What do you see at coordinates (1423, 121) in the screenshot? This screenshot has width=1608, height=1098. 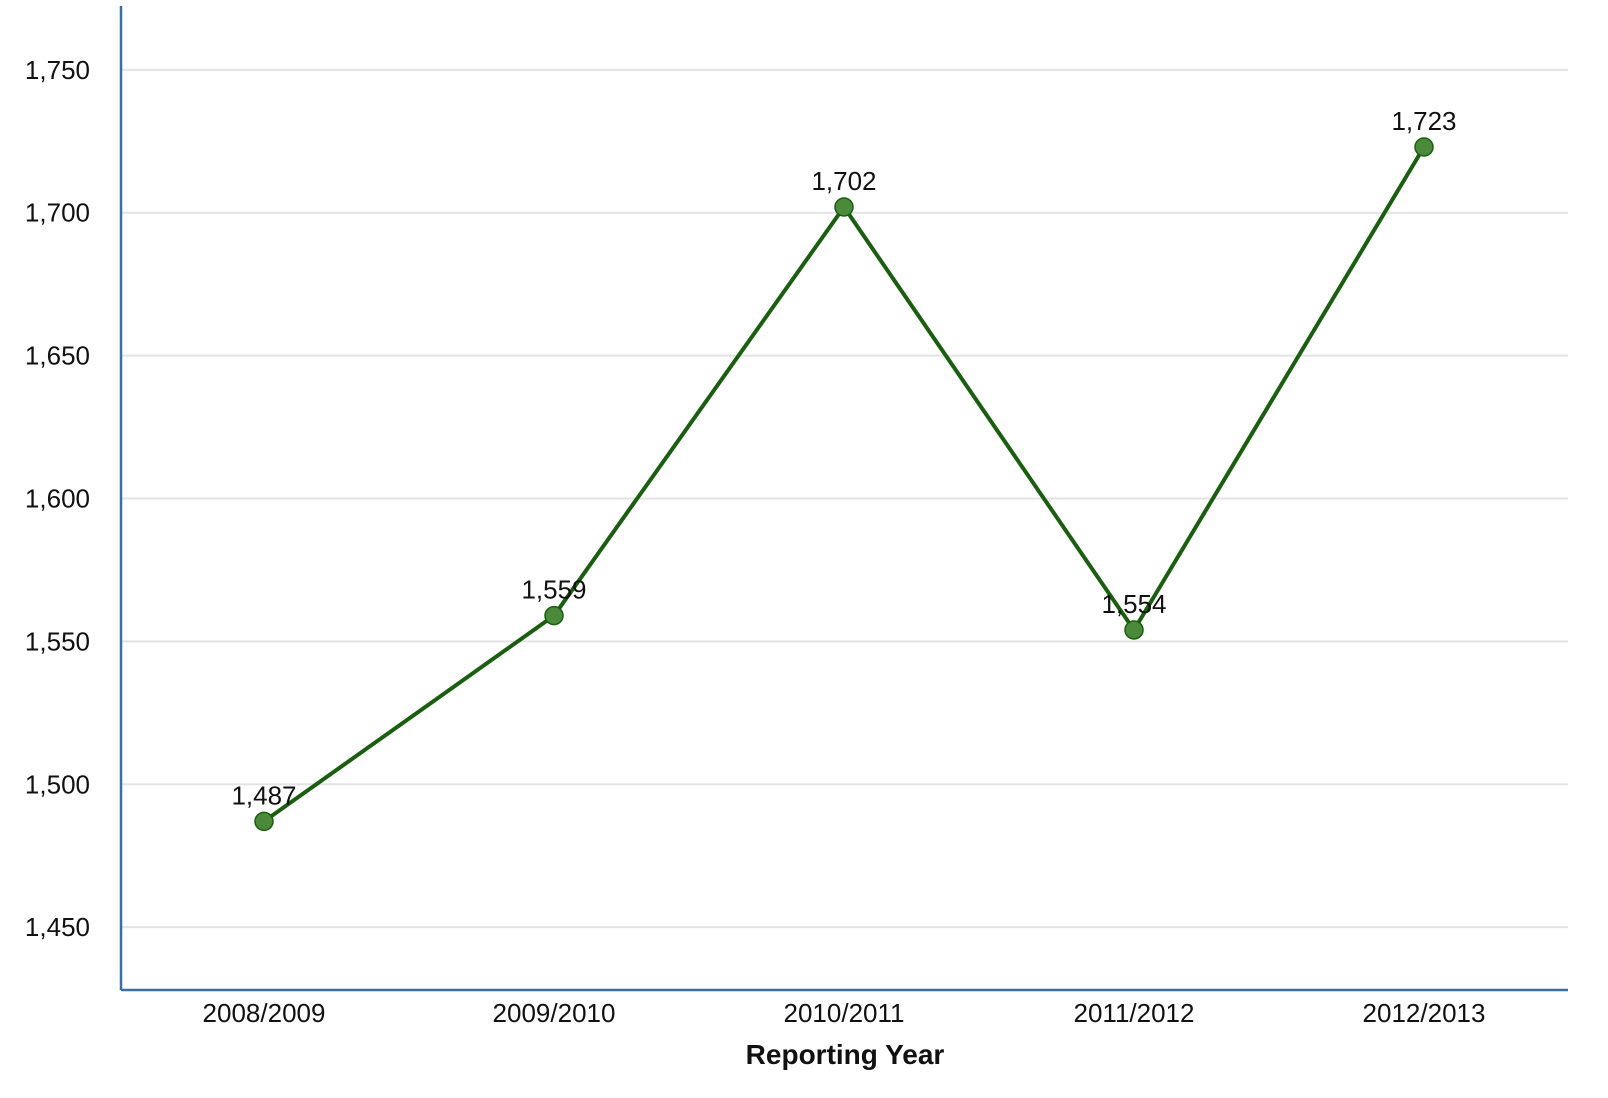 I see `data-label: 1,723` at bounding box center [1423, 121].